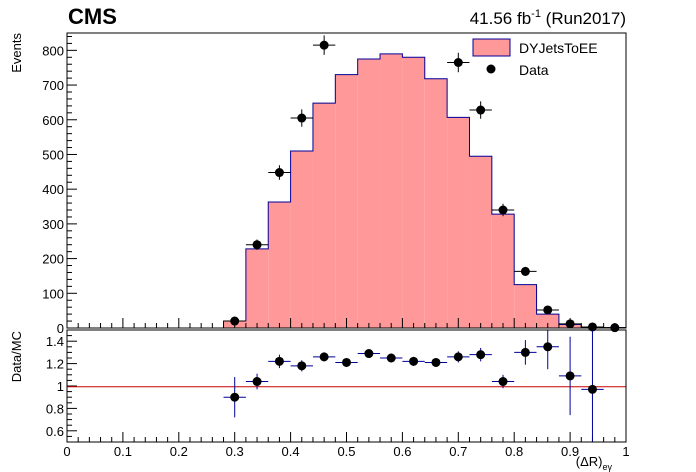 The height and width of the screenshot is (472, 696). What do you see at coordinates (586, 18) in the screenshot?
I see `run-label: (Run2017)` at bounding box center [586, 18].